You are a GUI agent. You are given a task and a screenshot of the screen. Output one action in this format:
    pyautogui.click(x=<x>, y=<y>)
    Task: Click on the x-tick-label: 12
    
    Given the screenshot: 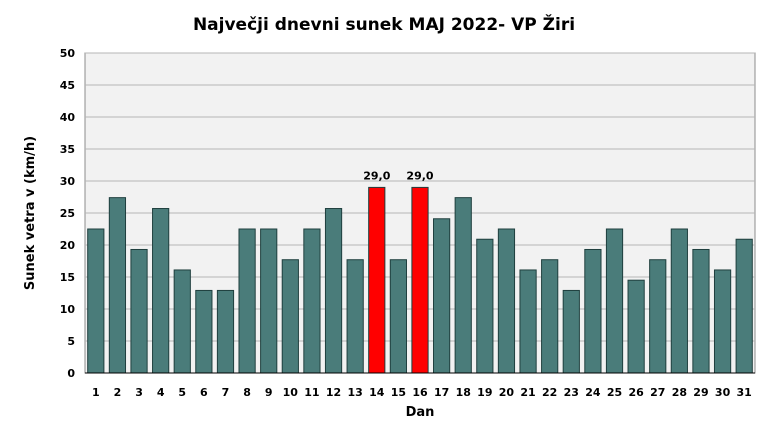 What is the action you would take?
    pyautogui.click(x=333, y=392)
    